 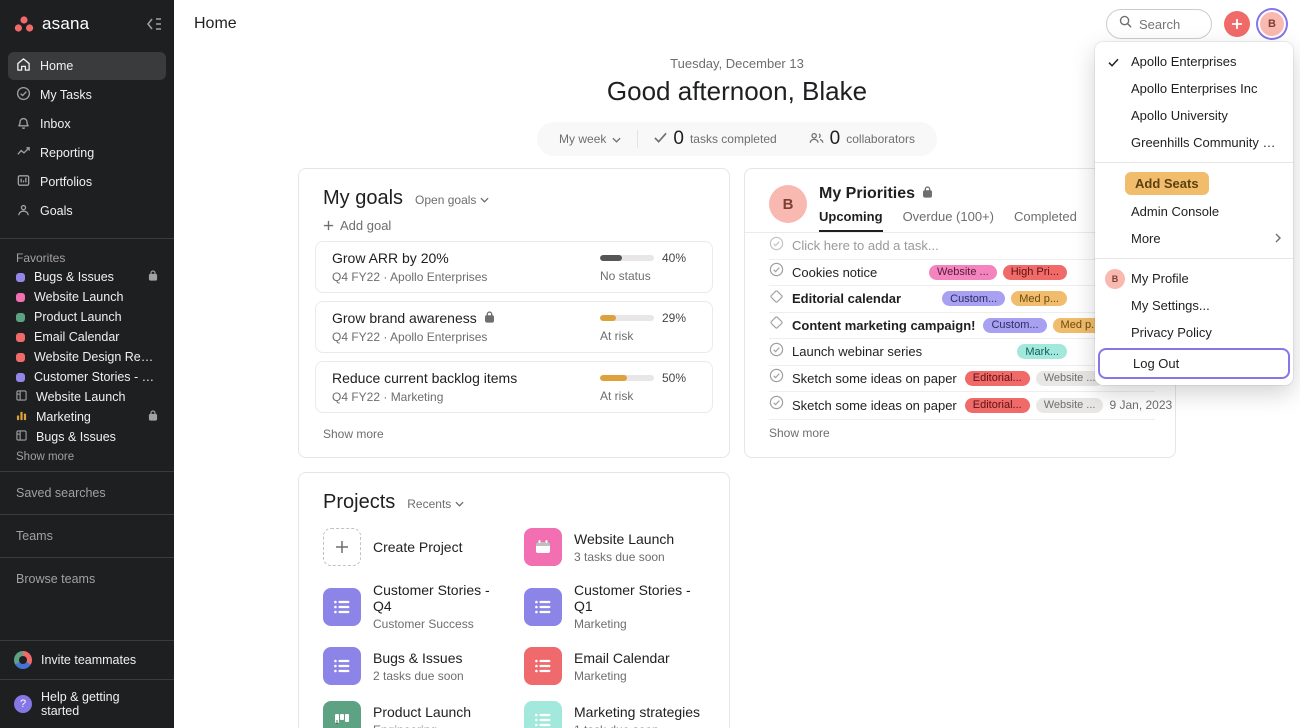 What do you see at coordinates (87, 238) in the screenshot?
I see `sidebar-divider` at bounding box center [87, 238].